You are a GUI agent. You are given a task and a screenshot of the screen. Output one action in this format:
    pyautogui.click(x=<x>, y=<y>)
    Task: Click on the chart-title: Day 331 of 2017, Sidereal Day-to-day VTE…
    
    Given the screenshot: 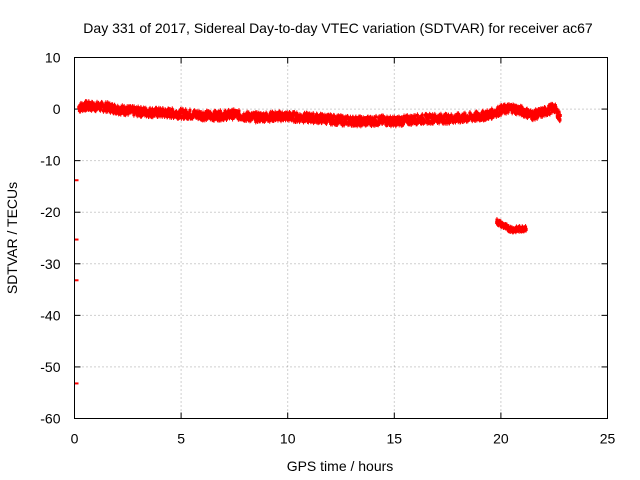 What is the action you would take?
    pyautogui.click(x=338, y=28)
    